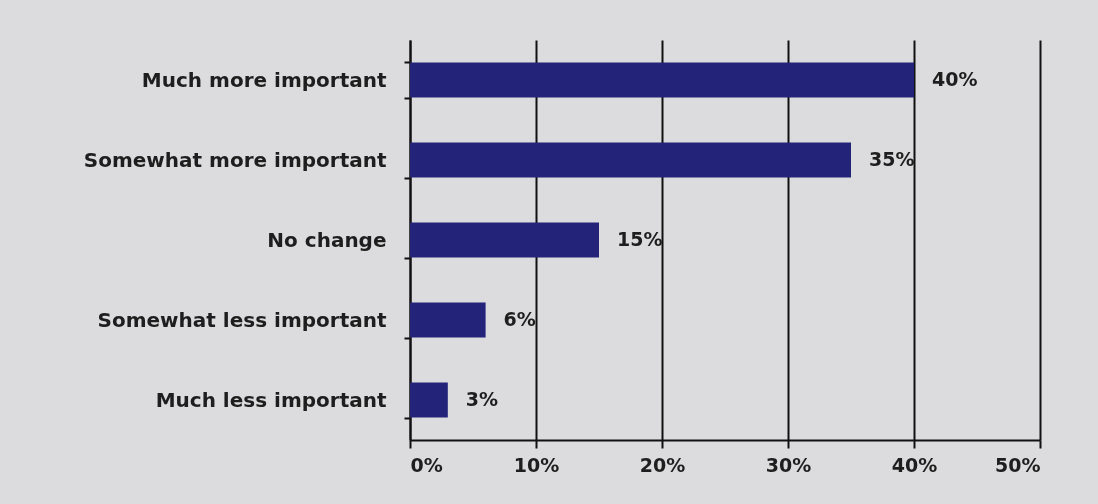 The height and width of the screenshot is (504, 1098). I want to click on data-label: 6%, so click(519, 319).